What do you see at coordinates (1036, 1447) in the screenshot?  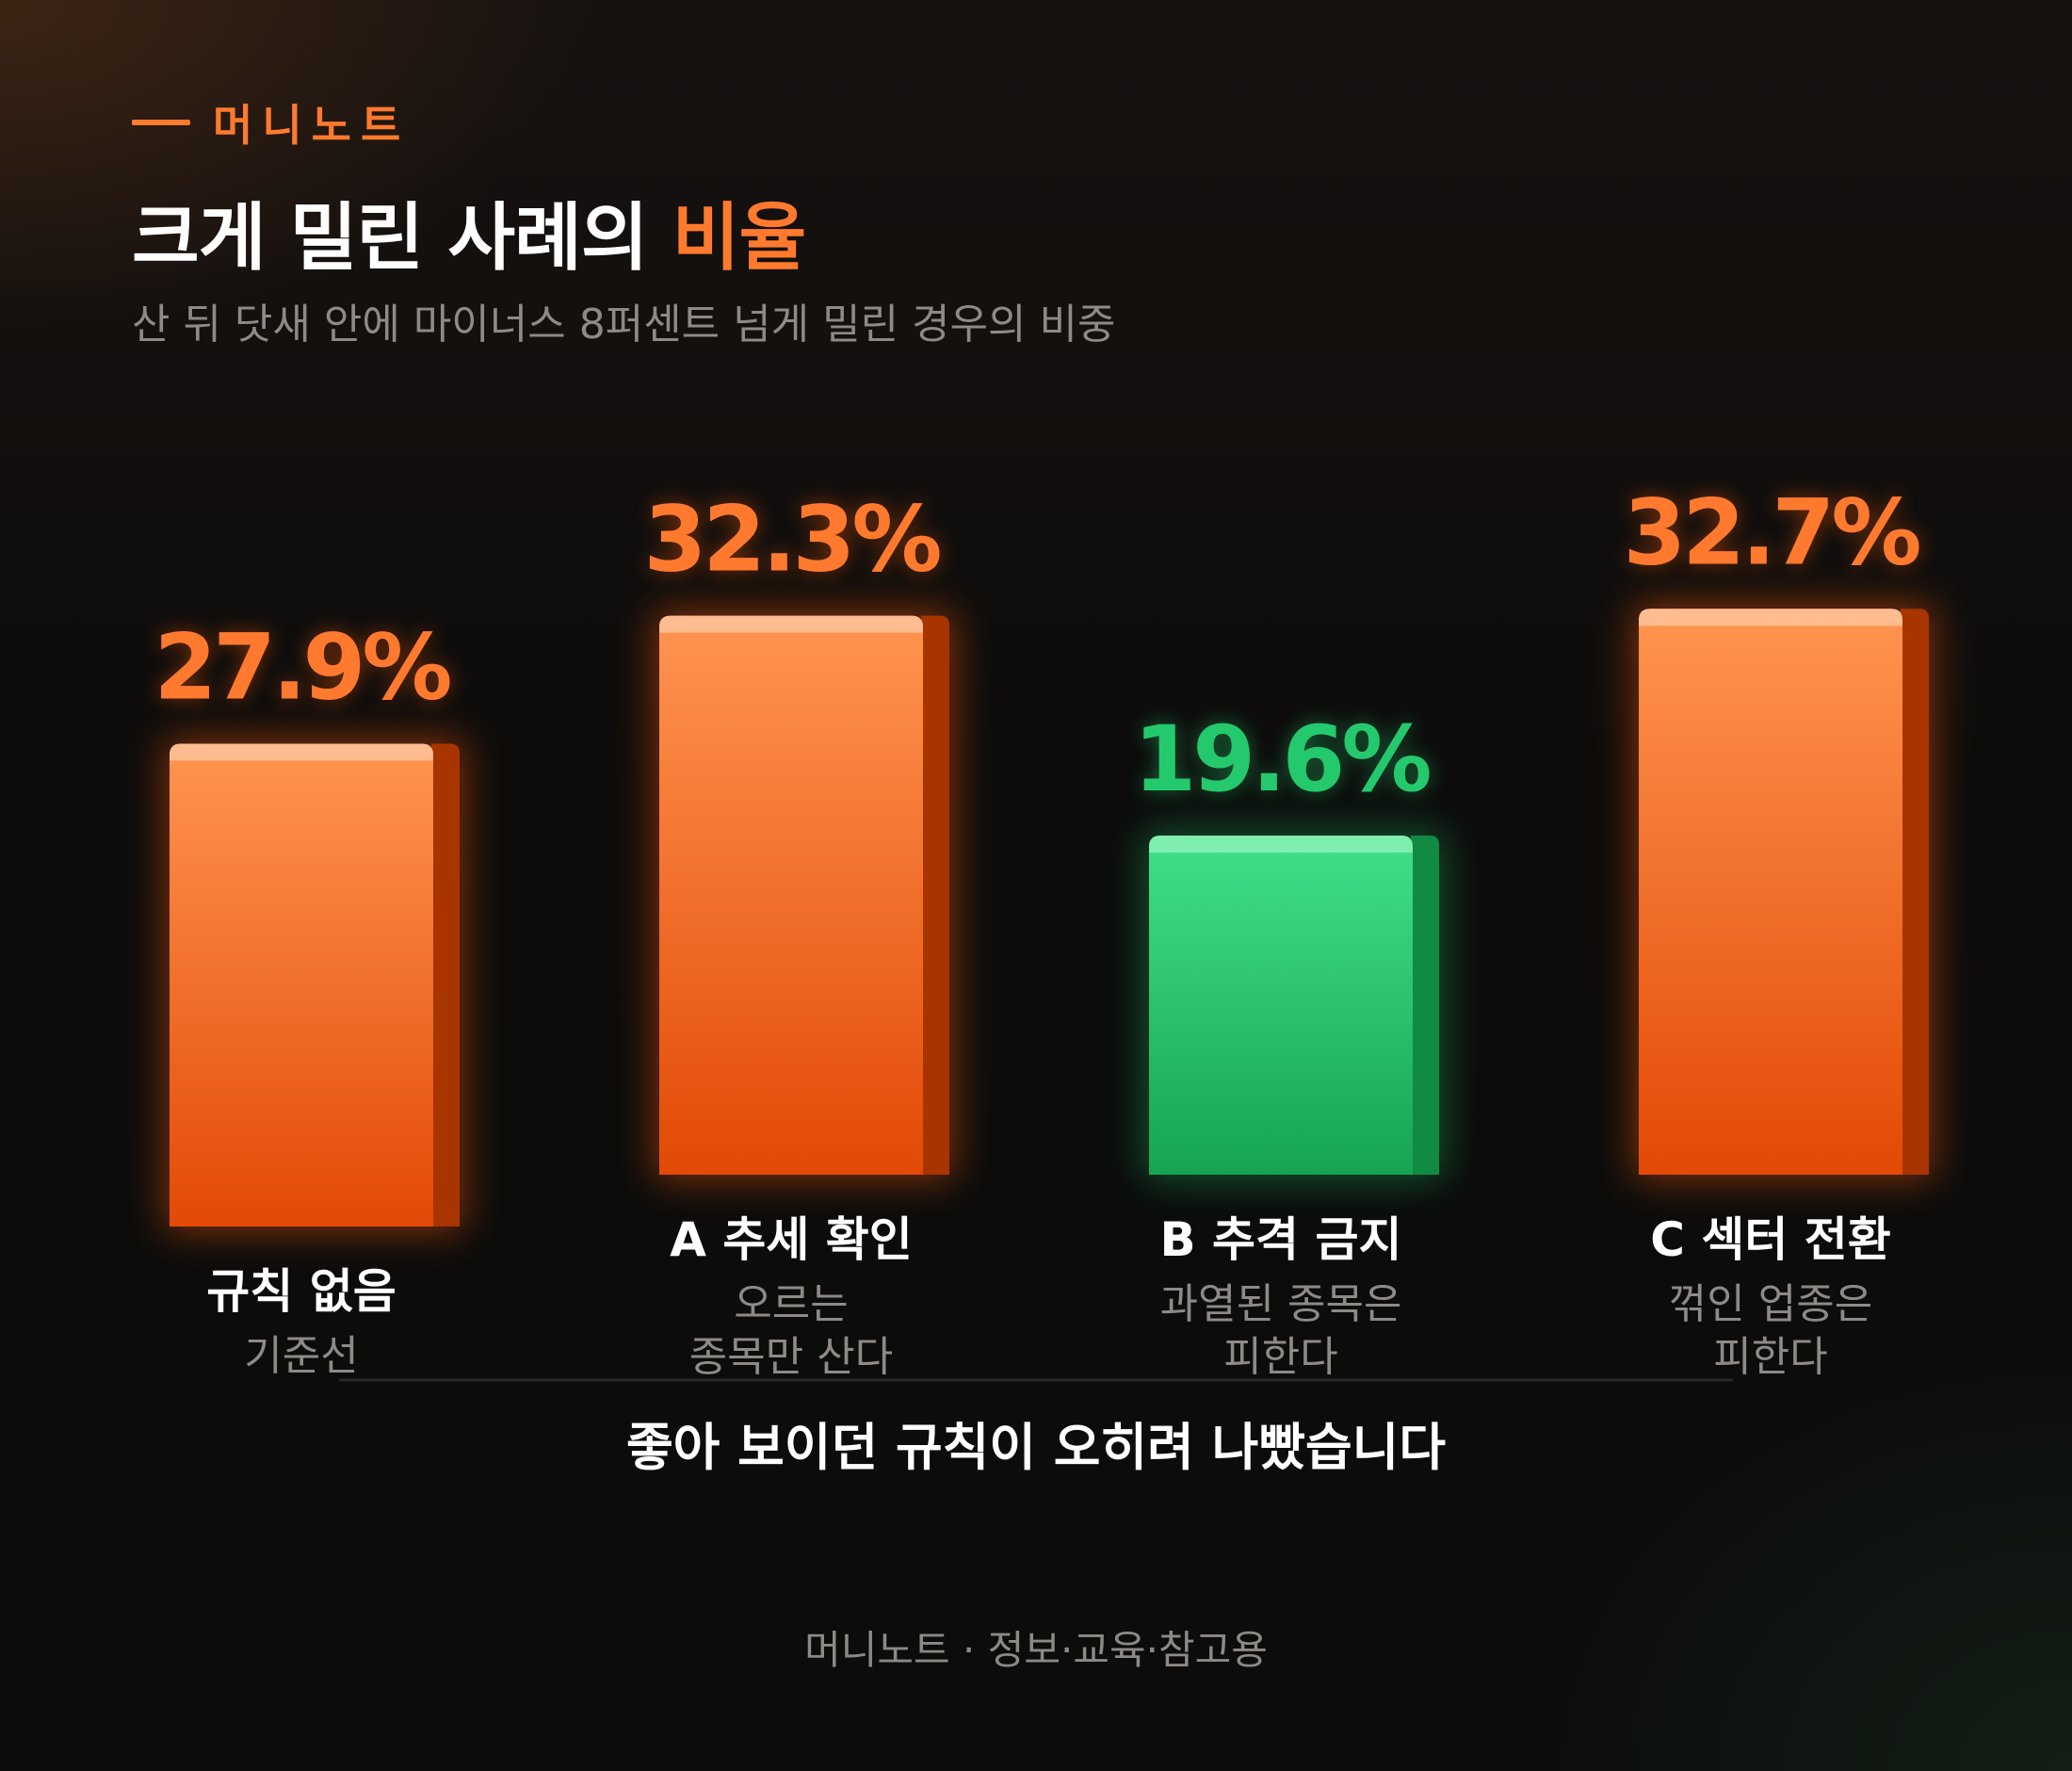 I see `chart-annotation: 좋아 보이던 규칙이 오히려 나빴습니다` at bounding box center [1036, 1447].